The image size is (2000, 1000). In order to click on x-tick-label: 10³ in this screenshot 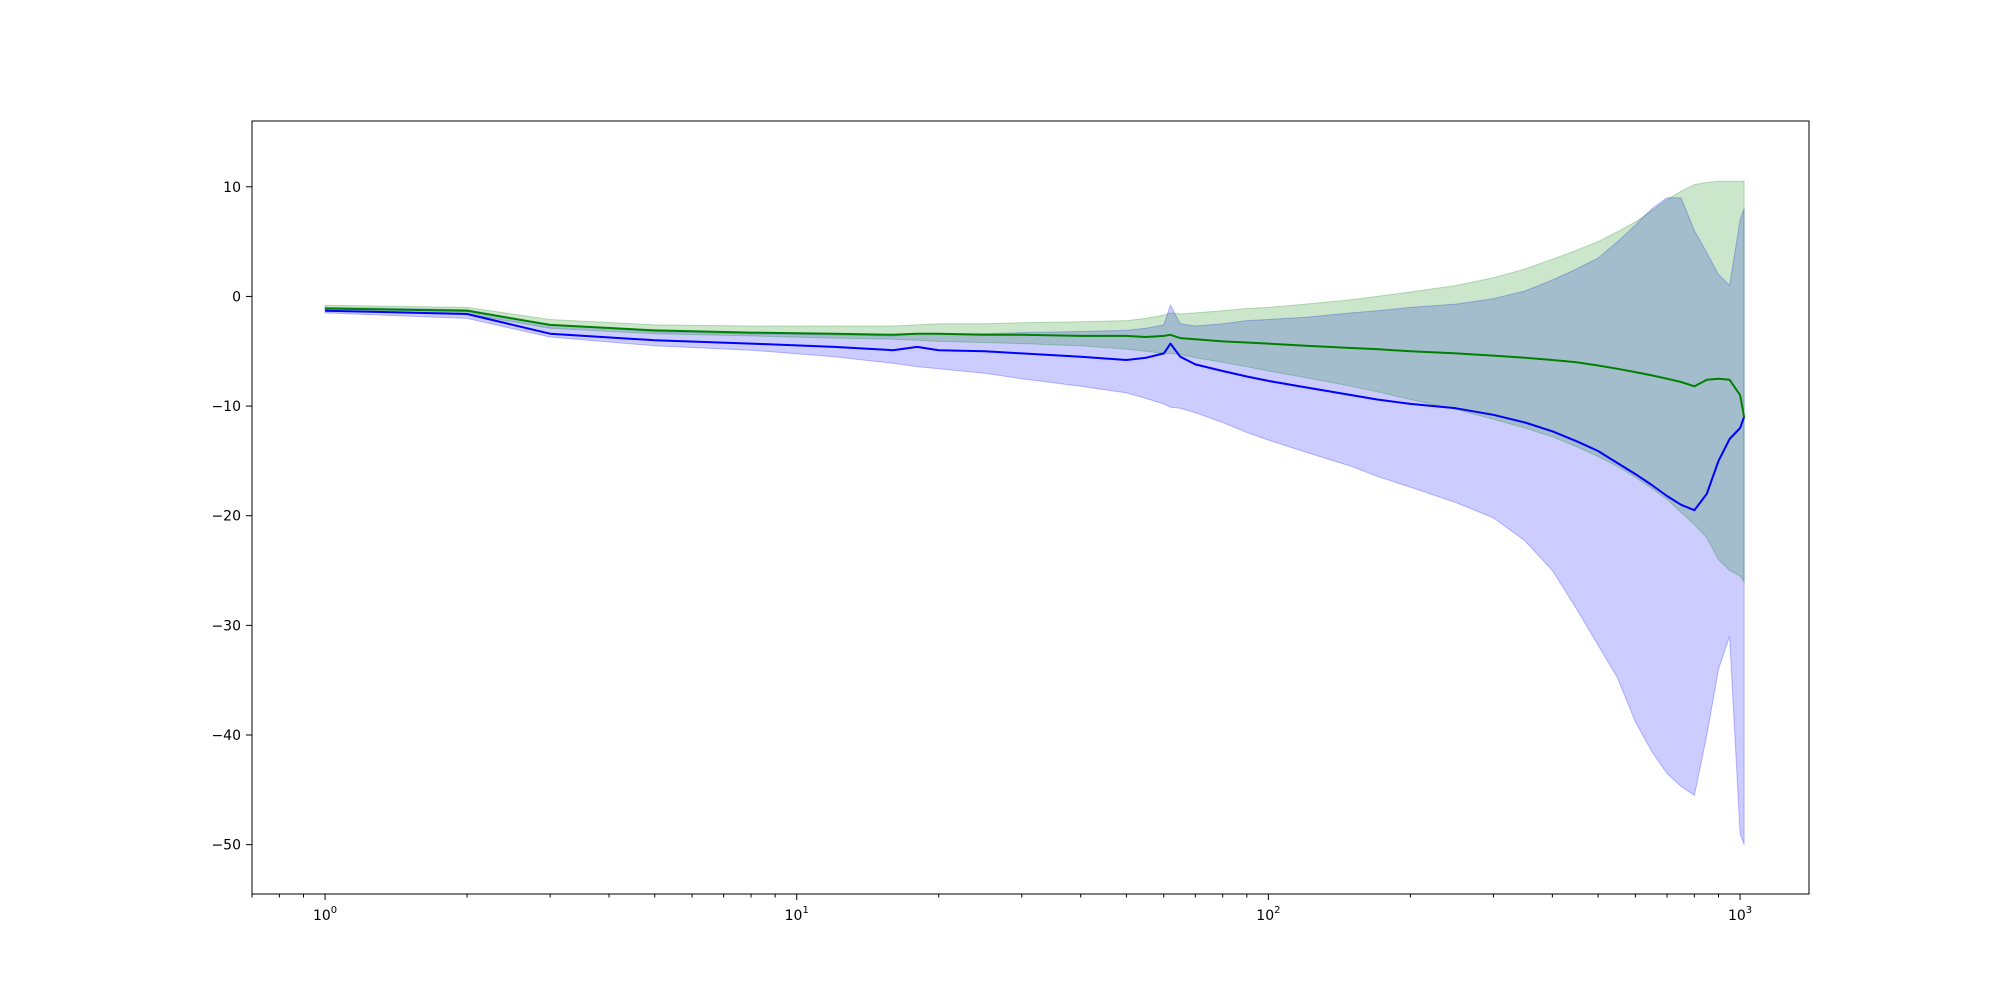, I will do `click(1740, 914)`.